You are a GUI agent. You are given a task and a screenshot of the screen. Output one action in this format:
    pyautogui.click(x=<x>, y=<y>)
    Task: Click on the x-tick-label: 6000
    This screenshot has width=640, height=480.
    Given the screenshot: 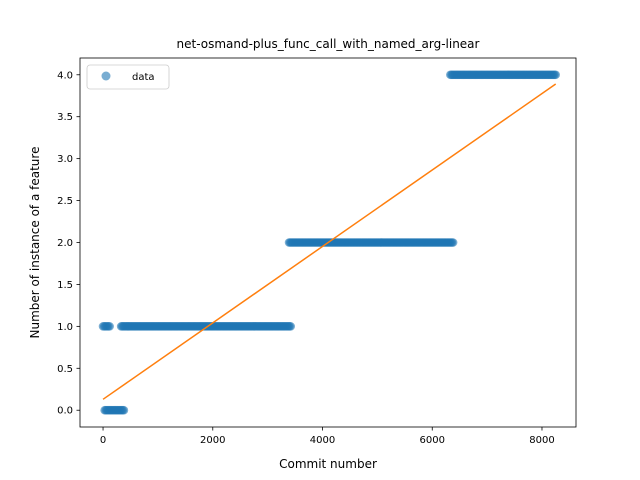 What is the action you would take?
    pyautogui.click(x=432, y=440)
    